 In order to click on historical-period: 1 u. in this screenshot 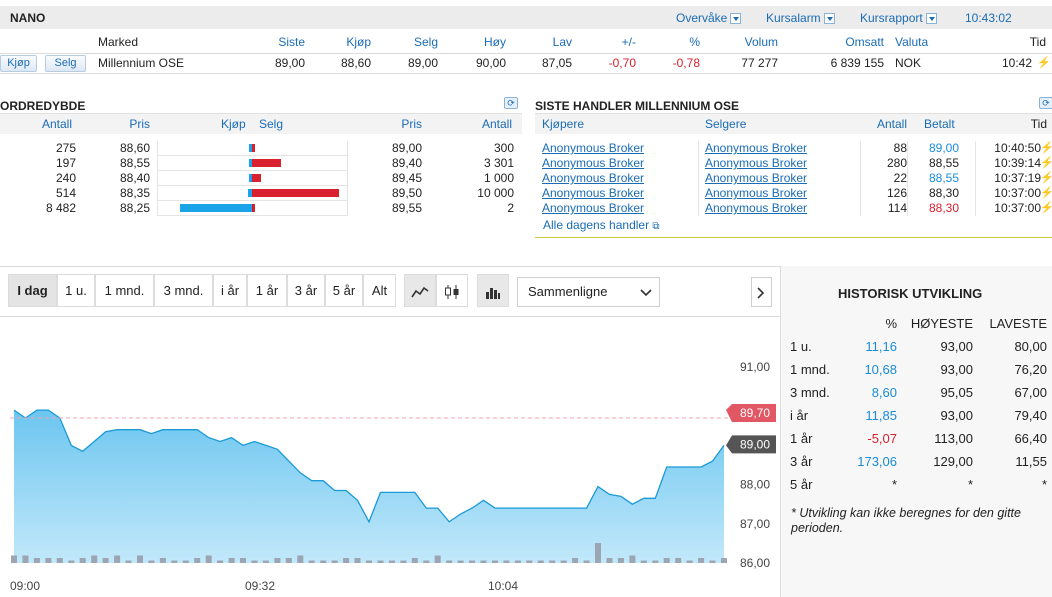, I will do `click(801, 346)`.